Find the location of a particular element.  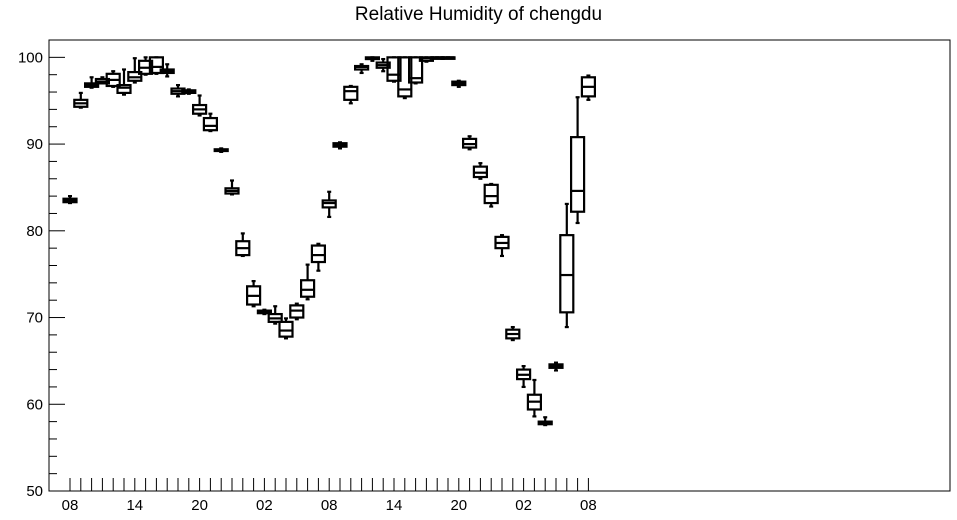

y-tick-label: 70 is located at coordinates (34, 318).